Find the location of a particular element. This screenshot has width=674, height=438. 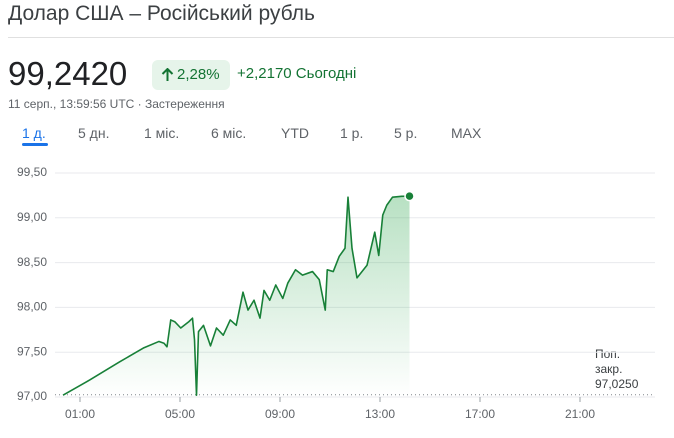

range-tab: 5 дн. is located at coordinates (94, 133).